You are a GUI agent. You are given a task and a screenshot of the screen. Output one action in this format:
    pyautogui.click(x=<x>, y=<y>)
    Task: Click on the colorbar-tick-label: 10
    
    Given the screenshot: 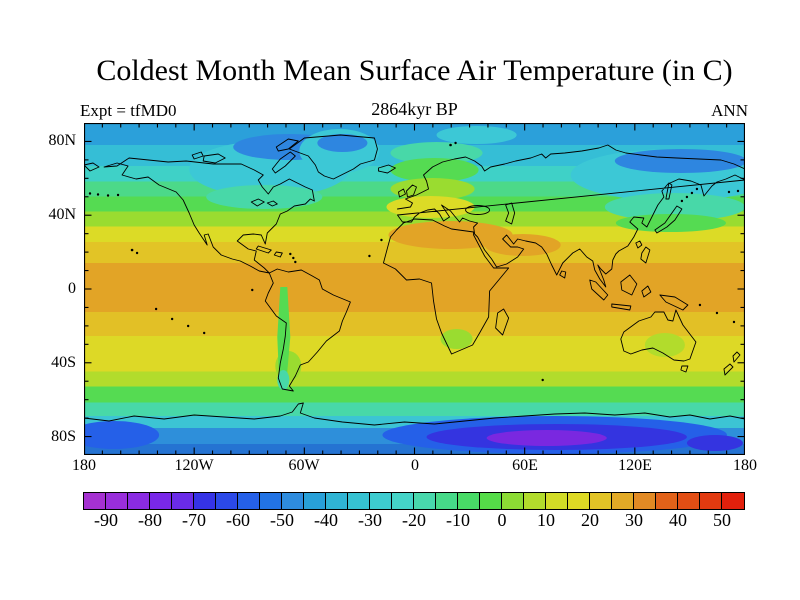 What is the action you would take?
    pyautogui.click(x=546, y=520)
    